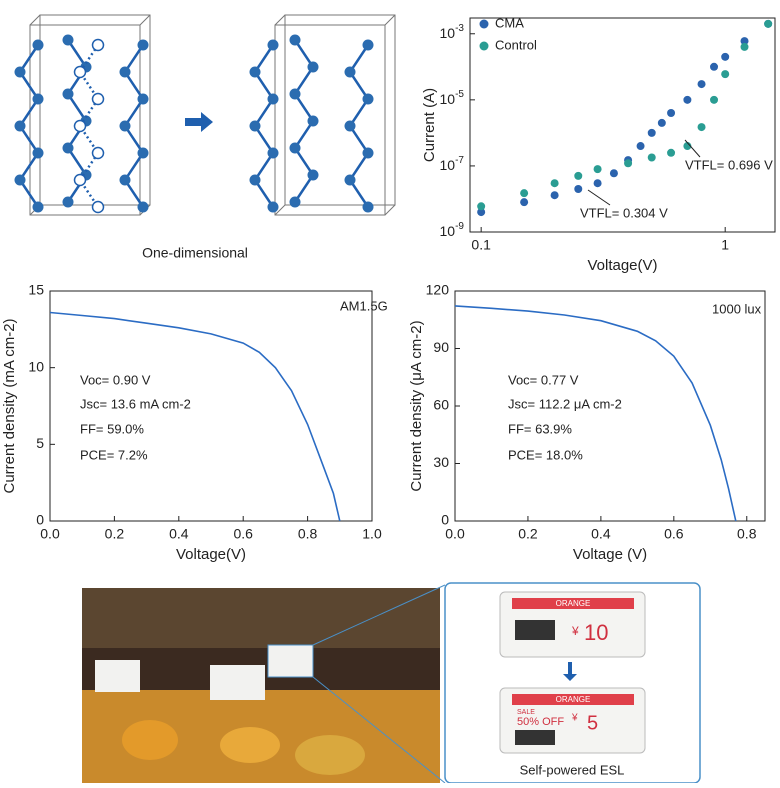 This screenshot has height=788, width=780. Describe the element at coordinates (416, 405) in the screenshot. I see `y-axis-label: Current density (μA cm-2)` at that location.